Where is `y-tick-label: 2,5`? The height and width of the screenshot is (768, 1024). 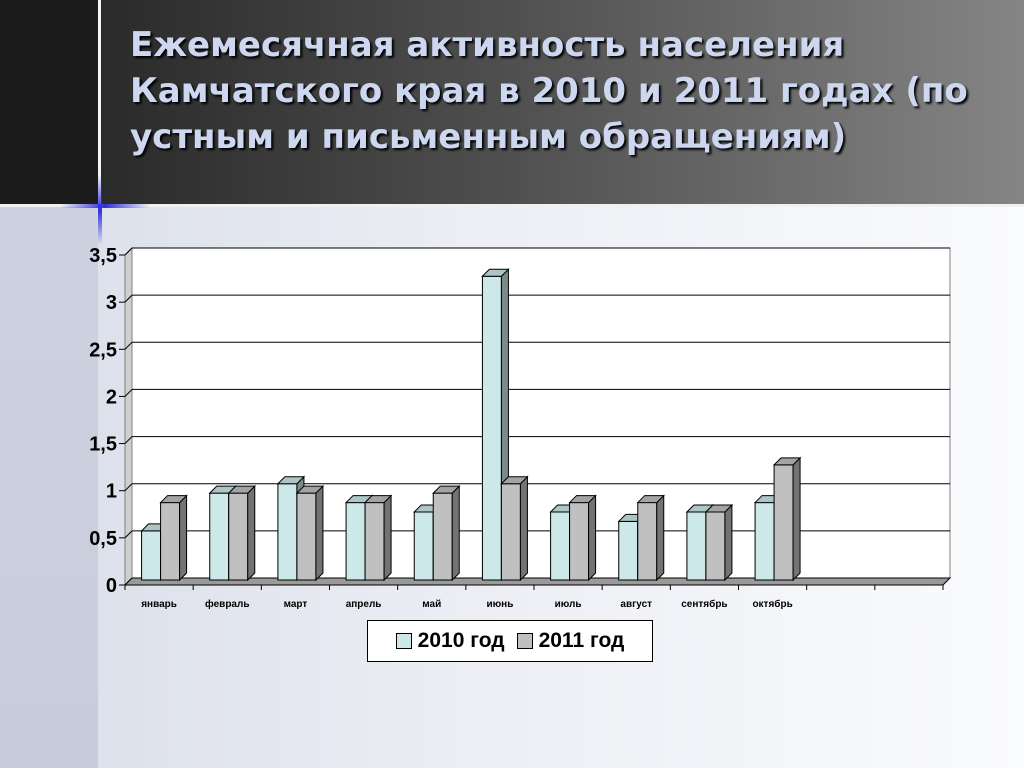 y-tick-label: 2,5 is located at coordinates (103, 350).